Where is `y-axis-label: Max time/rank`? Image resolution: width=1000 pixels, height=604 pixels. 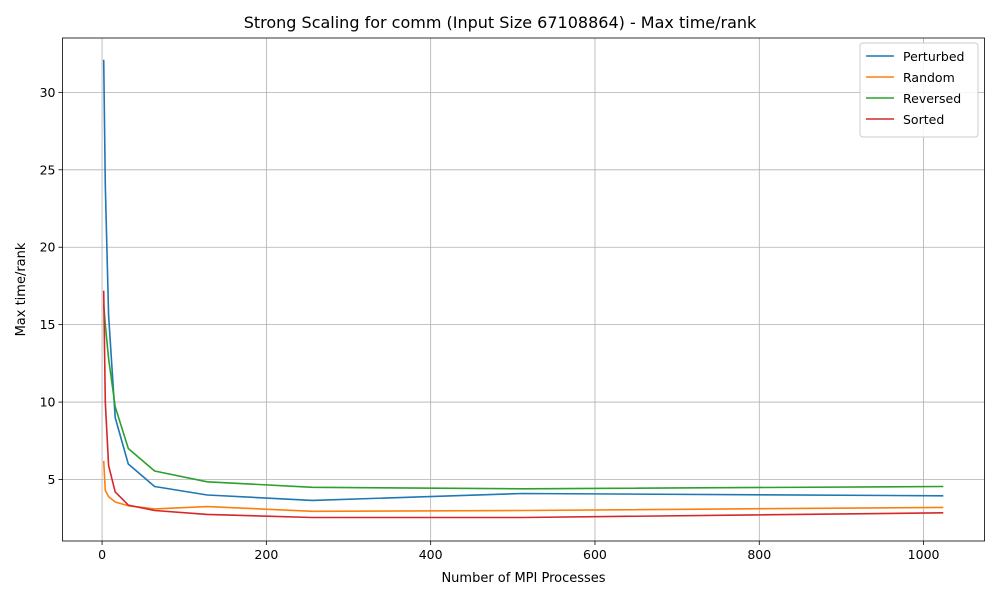 y-axis-label: Max time/rank is located at coordinates (21, 289).